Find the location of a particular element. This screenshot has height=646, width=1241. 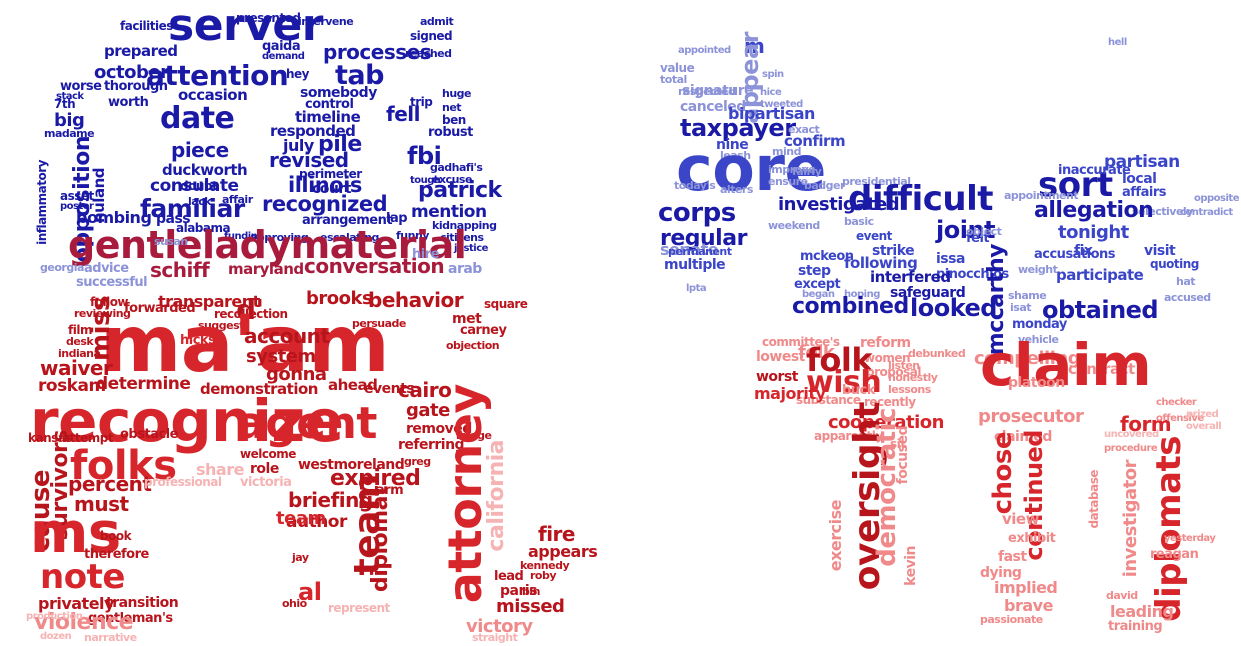

word-waiver: waiver is located at coordinates (76, 368).